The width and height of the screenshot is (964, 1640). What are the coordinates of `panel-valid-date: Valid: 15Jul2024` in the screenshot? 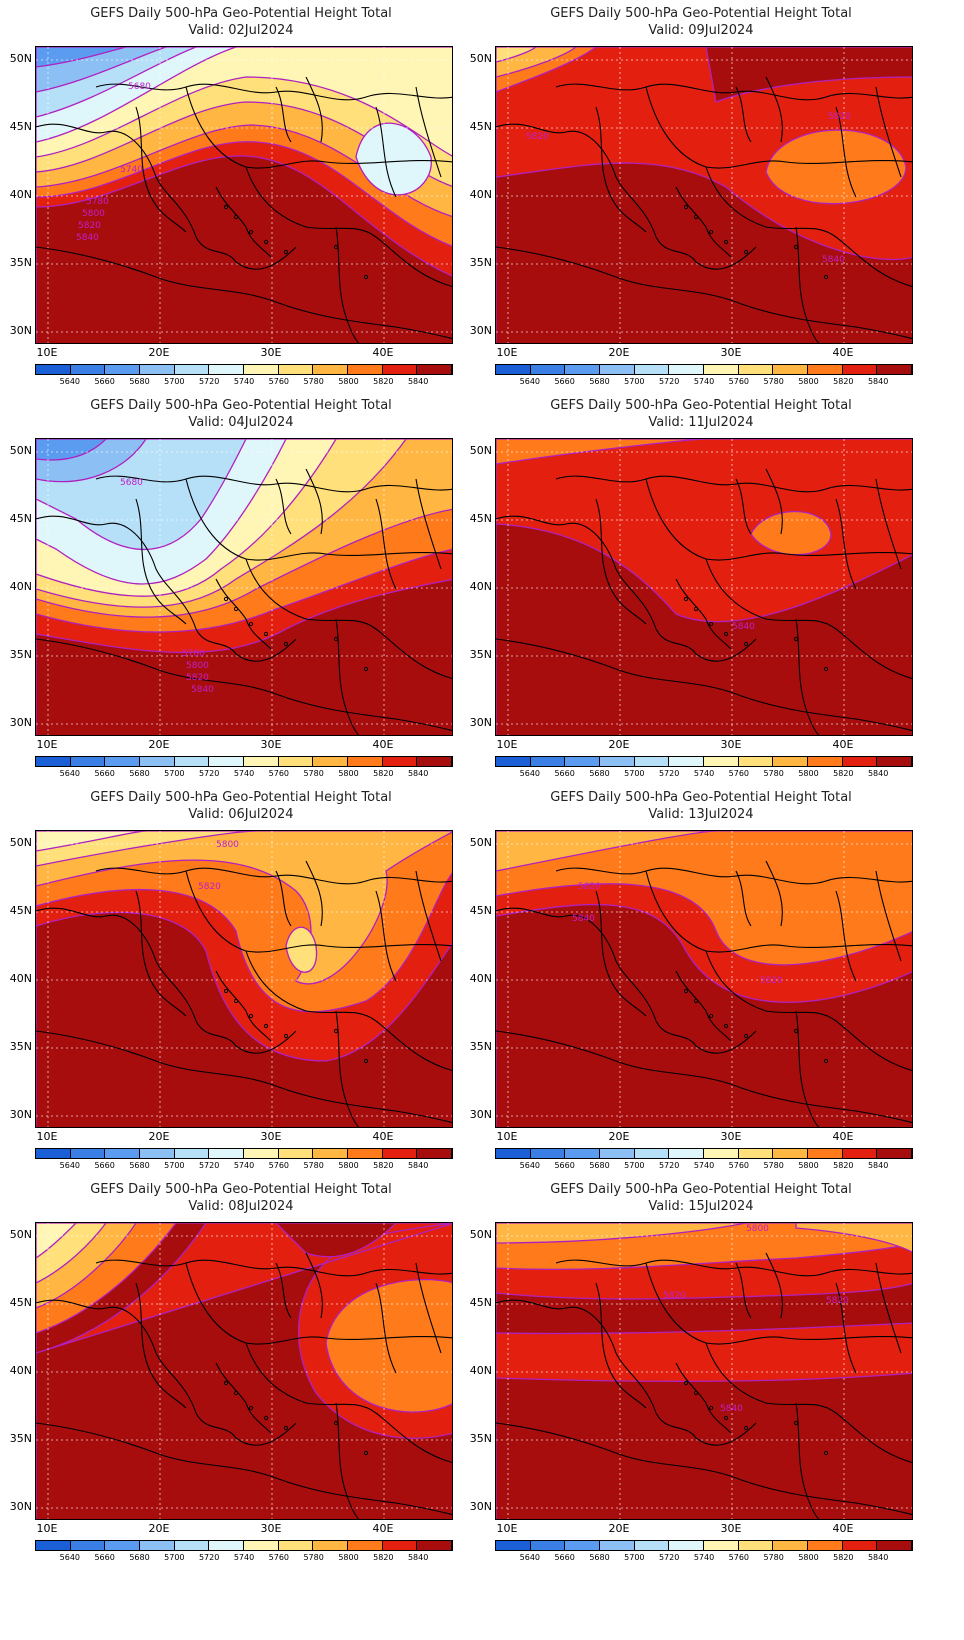 It's located at (701, 1206).